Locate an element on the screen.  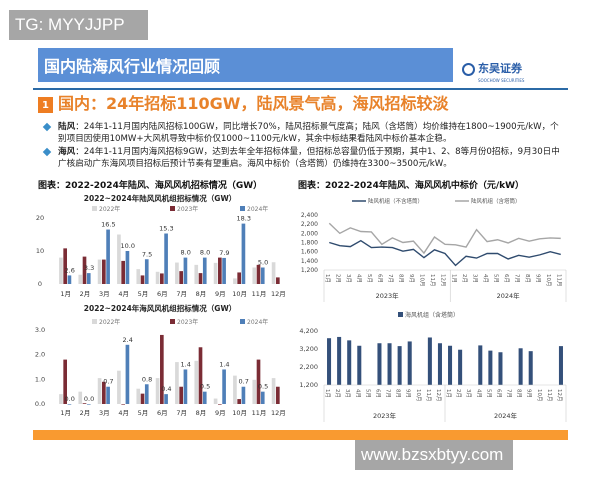
x-tick-label: 2月 is located at coordinates (85, 413).